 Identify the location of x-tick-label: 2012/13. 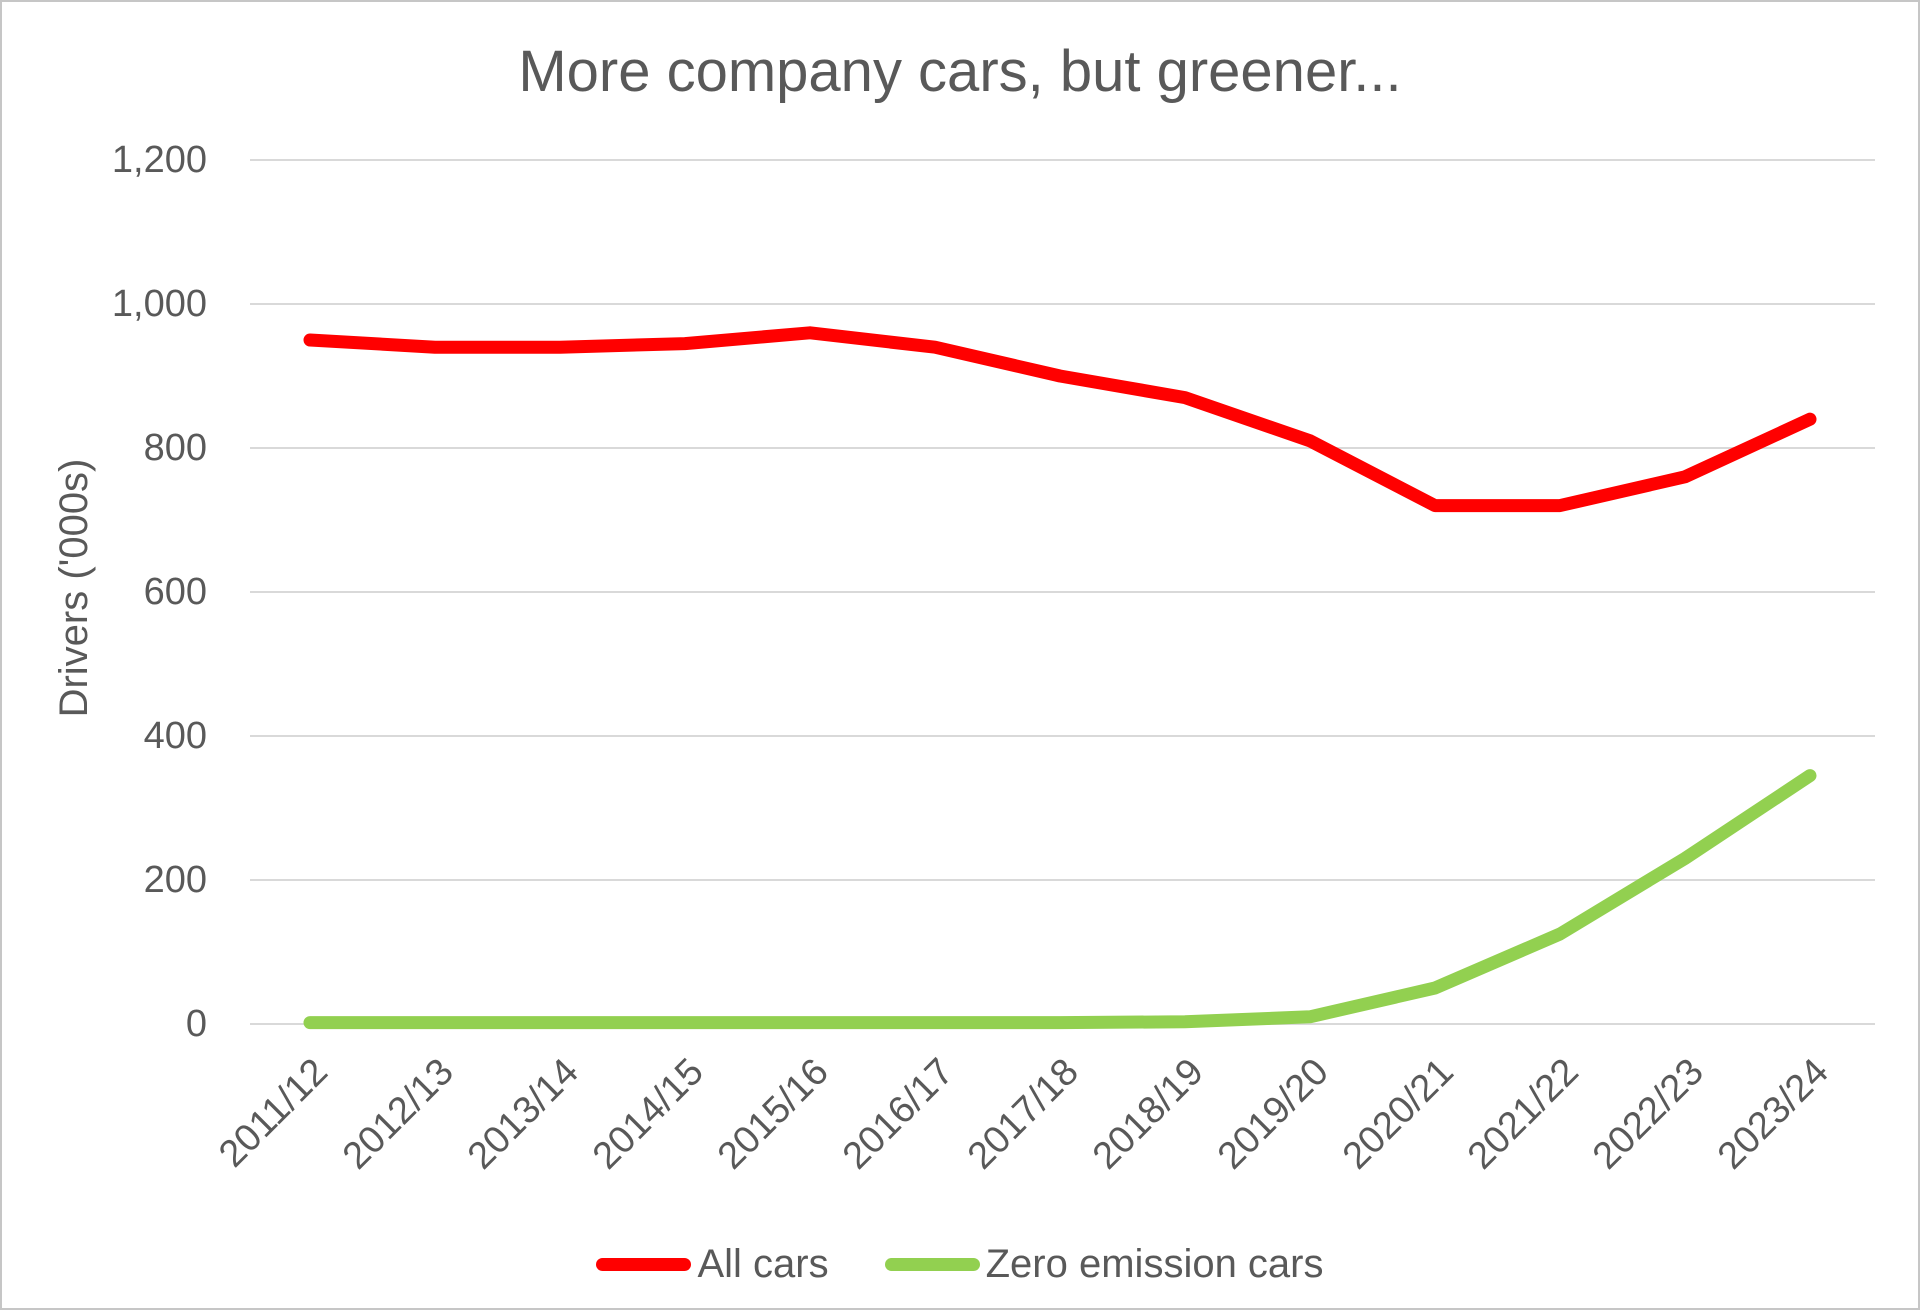
(398, 1114).